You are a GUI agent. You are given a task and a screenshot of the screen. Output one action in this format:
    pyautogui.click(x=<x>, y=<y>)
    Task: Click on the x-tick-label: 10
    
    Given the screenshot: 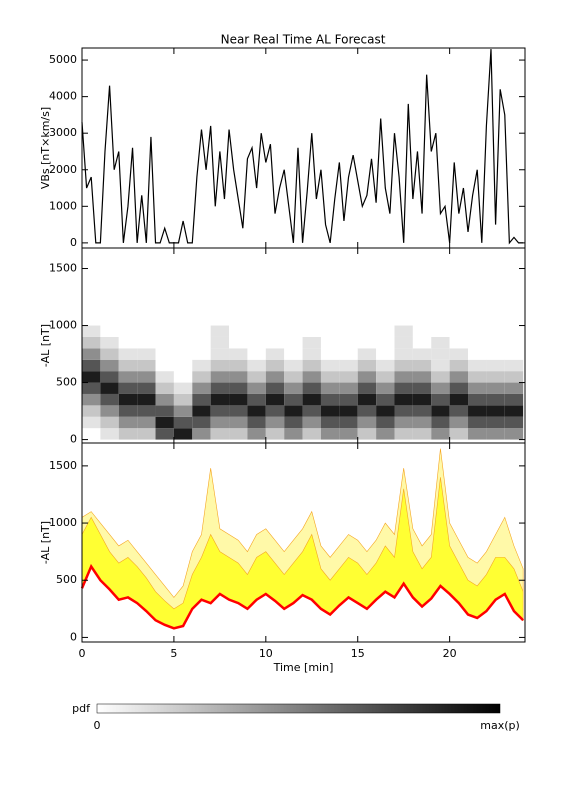 What is the action you would take?
    pyautogui.click(x=266, y=653)
    